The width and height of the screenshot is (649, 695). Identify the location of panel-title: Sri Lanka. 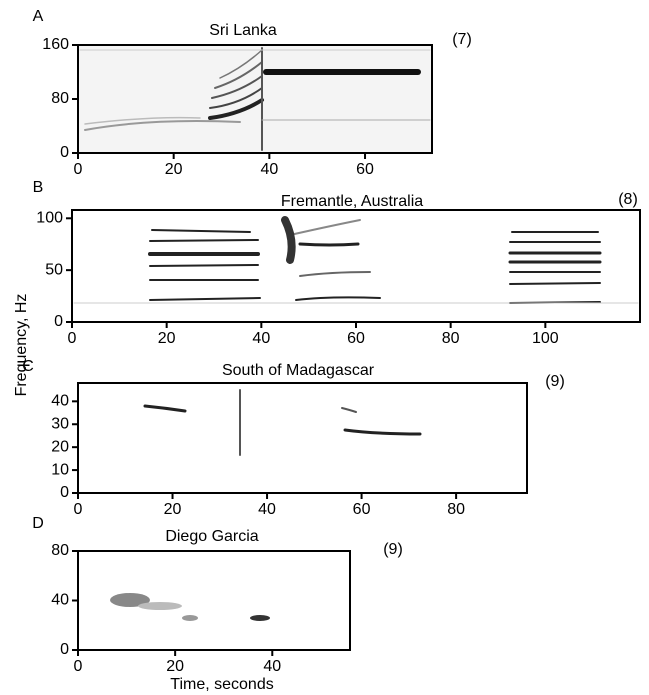
(243, 30).